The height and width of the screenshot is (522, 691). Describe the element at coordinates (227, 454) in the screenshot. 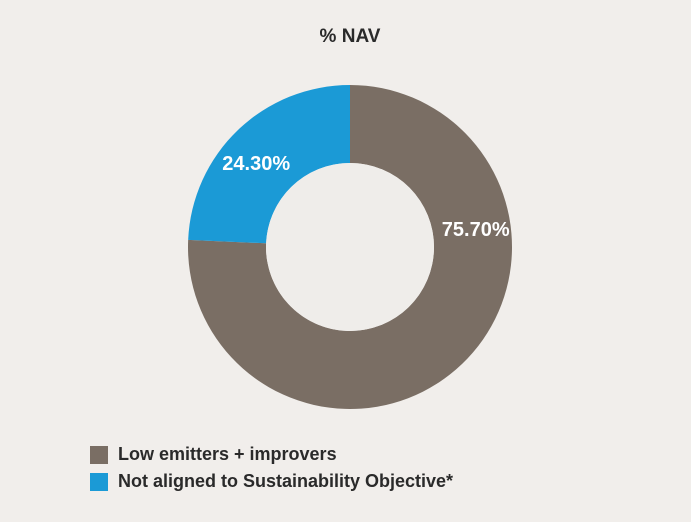

I see `legend-label-low-emitters: Low emitters + improvers` at that location.